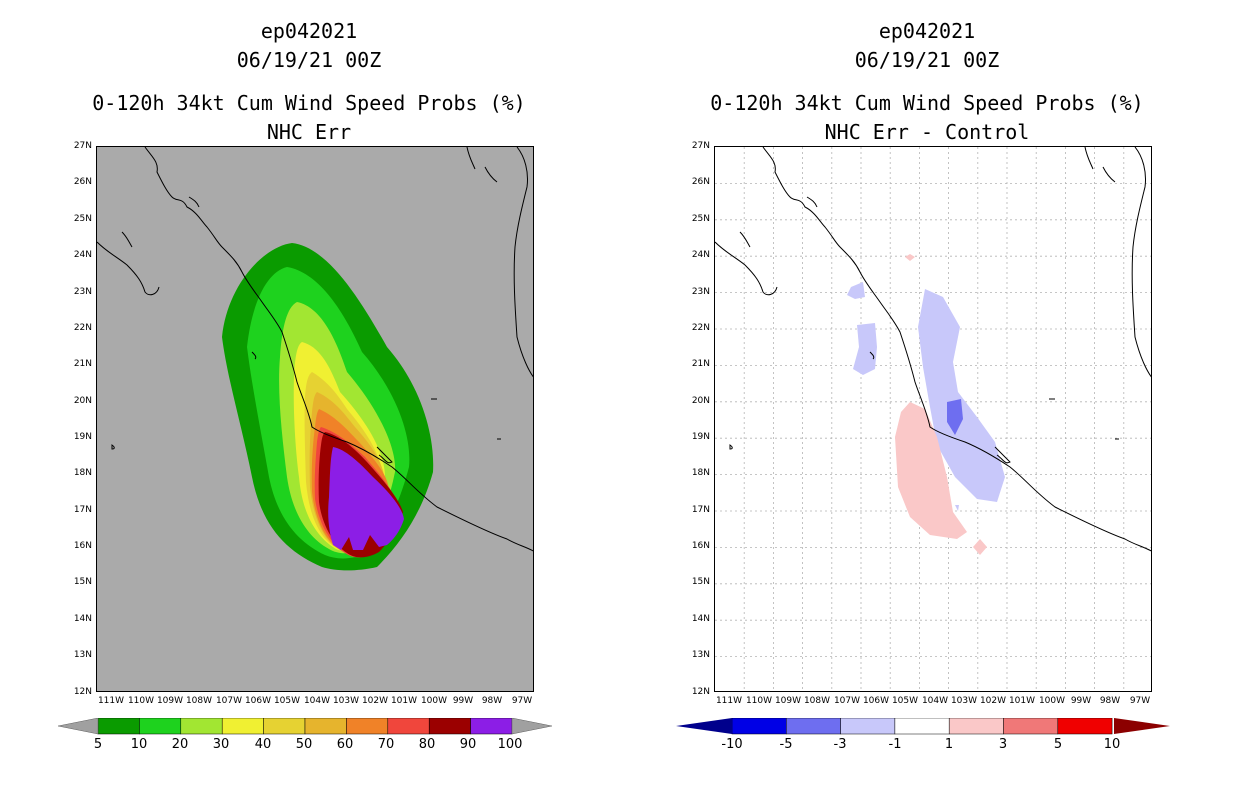  I want to click on left-subtitle: NHC Err, so click(309, 132).